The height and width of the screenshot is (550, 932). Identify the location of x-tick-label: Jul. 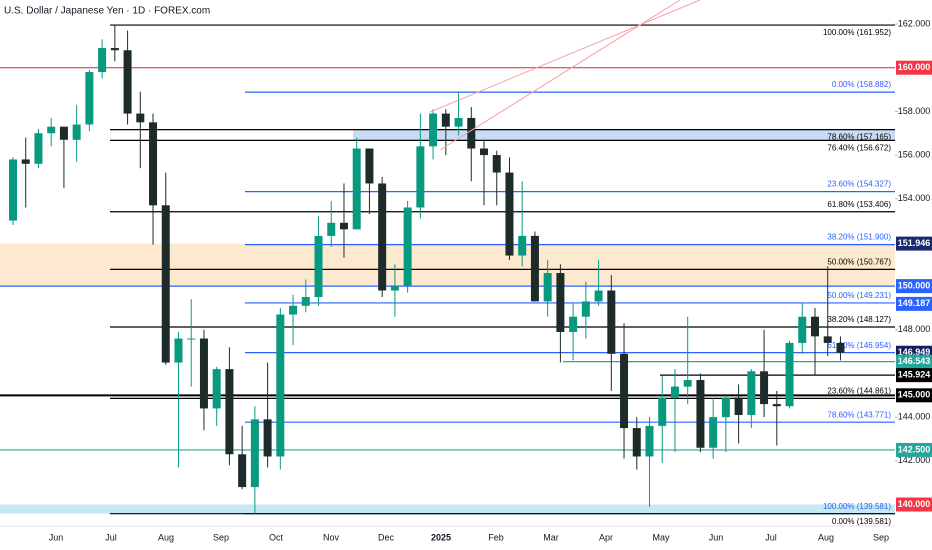
(111, 537).